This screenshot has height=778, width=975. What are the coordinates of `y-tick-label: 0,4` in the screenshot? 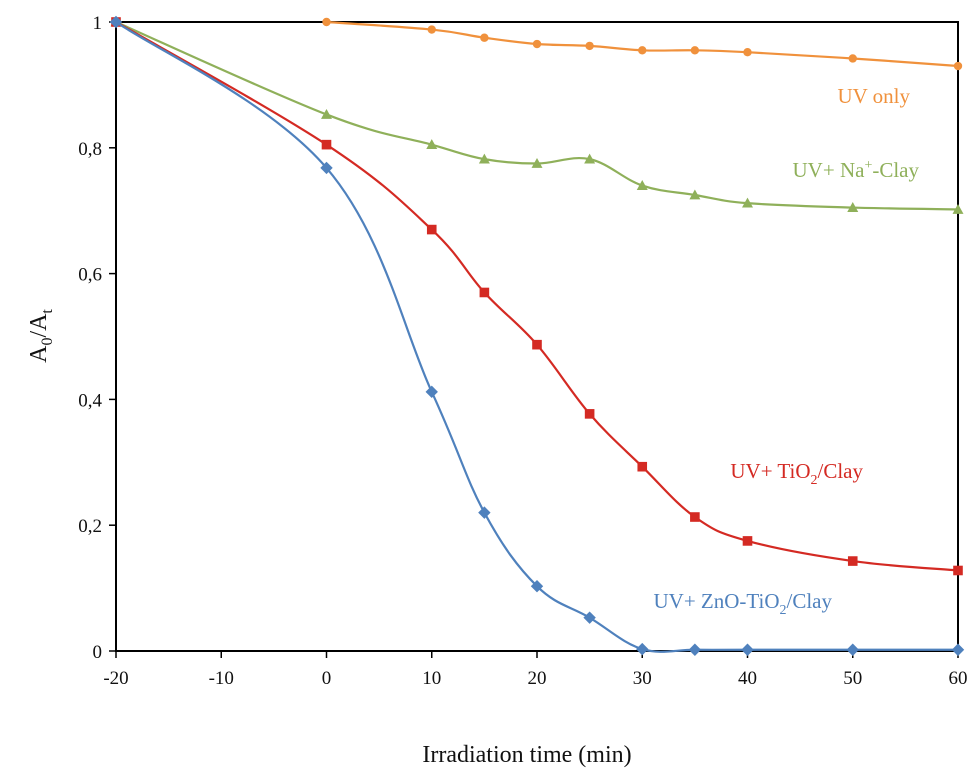 It's located at (90, 400).